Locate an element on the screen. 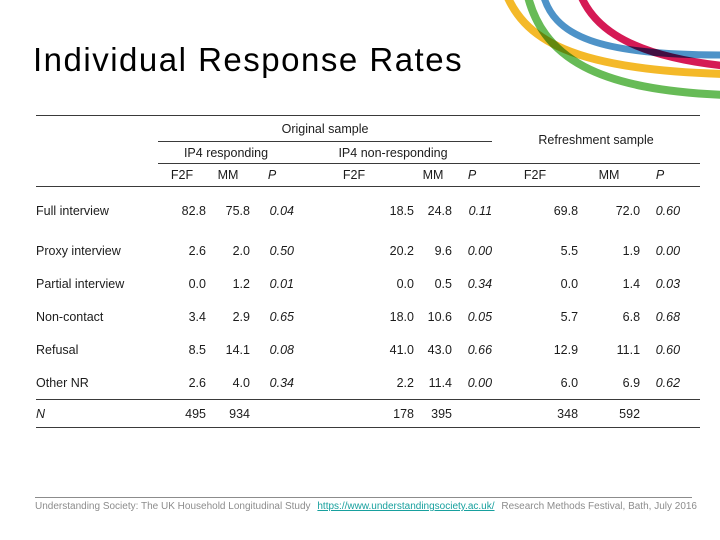 The width and height of the screenshot is (720, 540). value-cell: 24.8 is located at coordinates (439, 210).